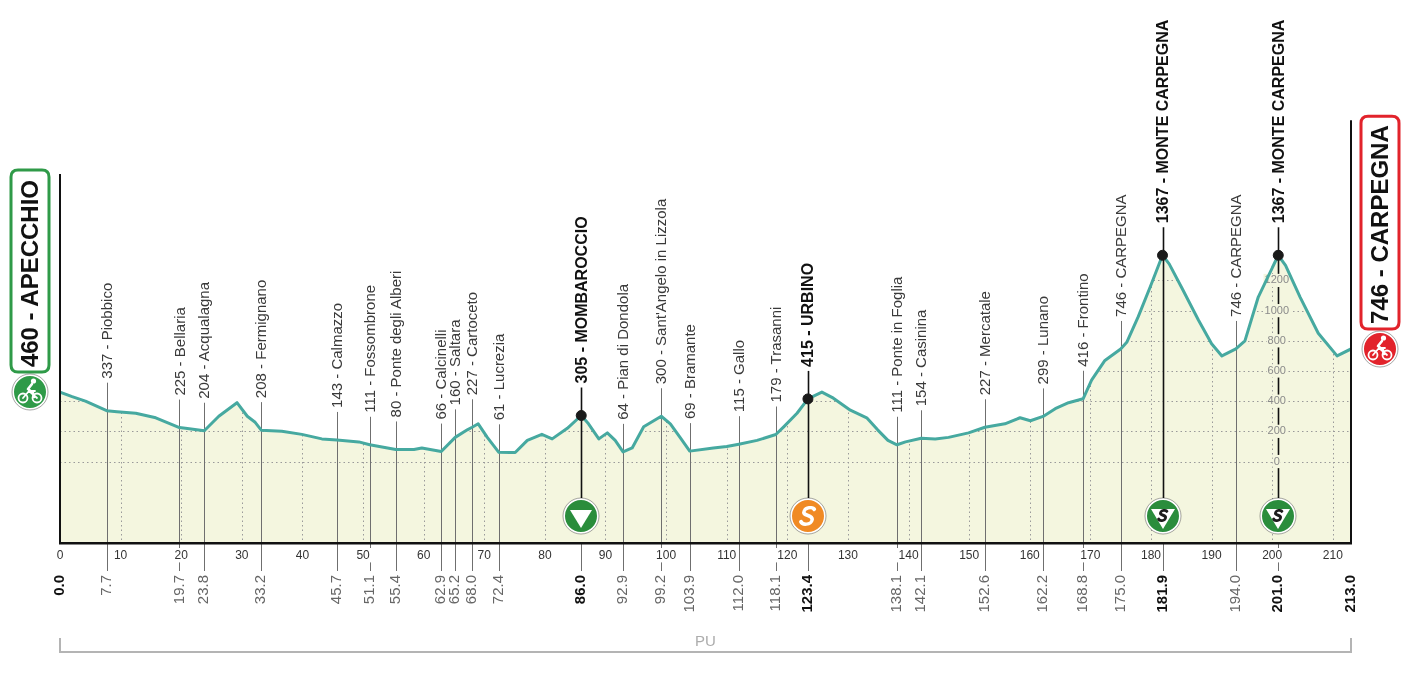 This screenshot has height=674, width=1408. What do you see at coordinates (1211, 554) in the screenshot?
I see `x-tick-label: 190` at bounding box center [1211, 554].